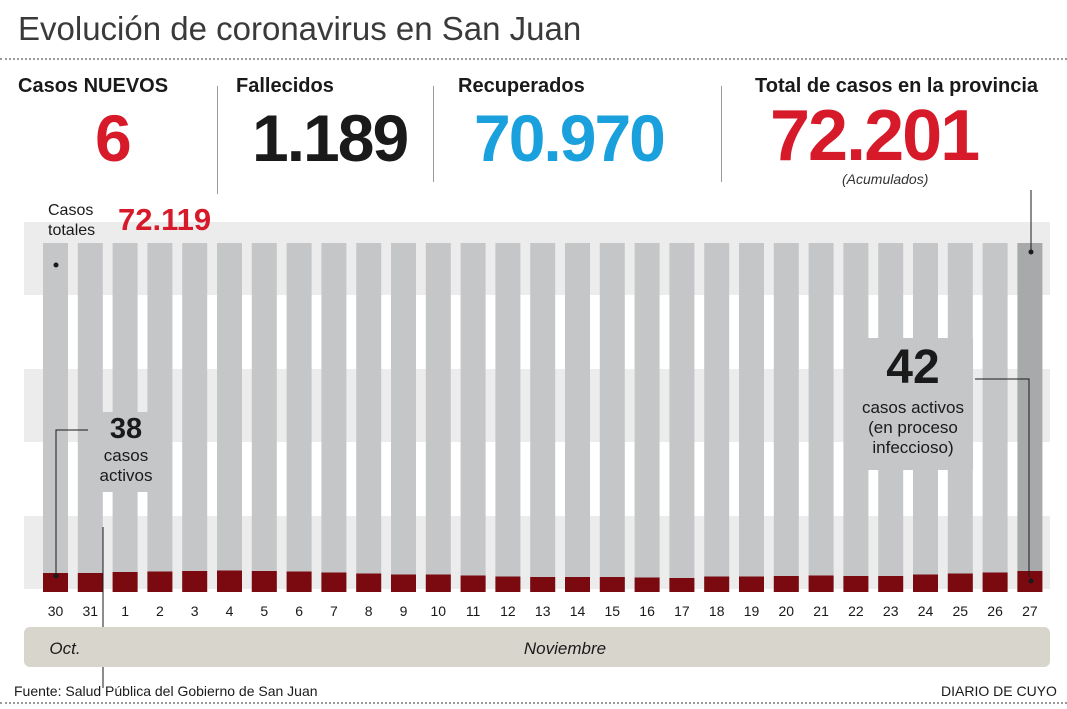  Describe the element at coordinates (508, 611) in the screenshot. I see `x-tick-label: 12` at that location.